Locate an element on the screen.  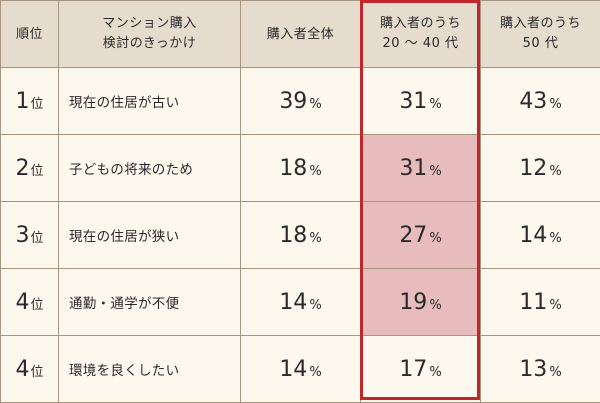
age-50-cell: 13% is located at coordinates (540, 369).